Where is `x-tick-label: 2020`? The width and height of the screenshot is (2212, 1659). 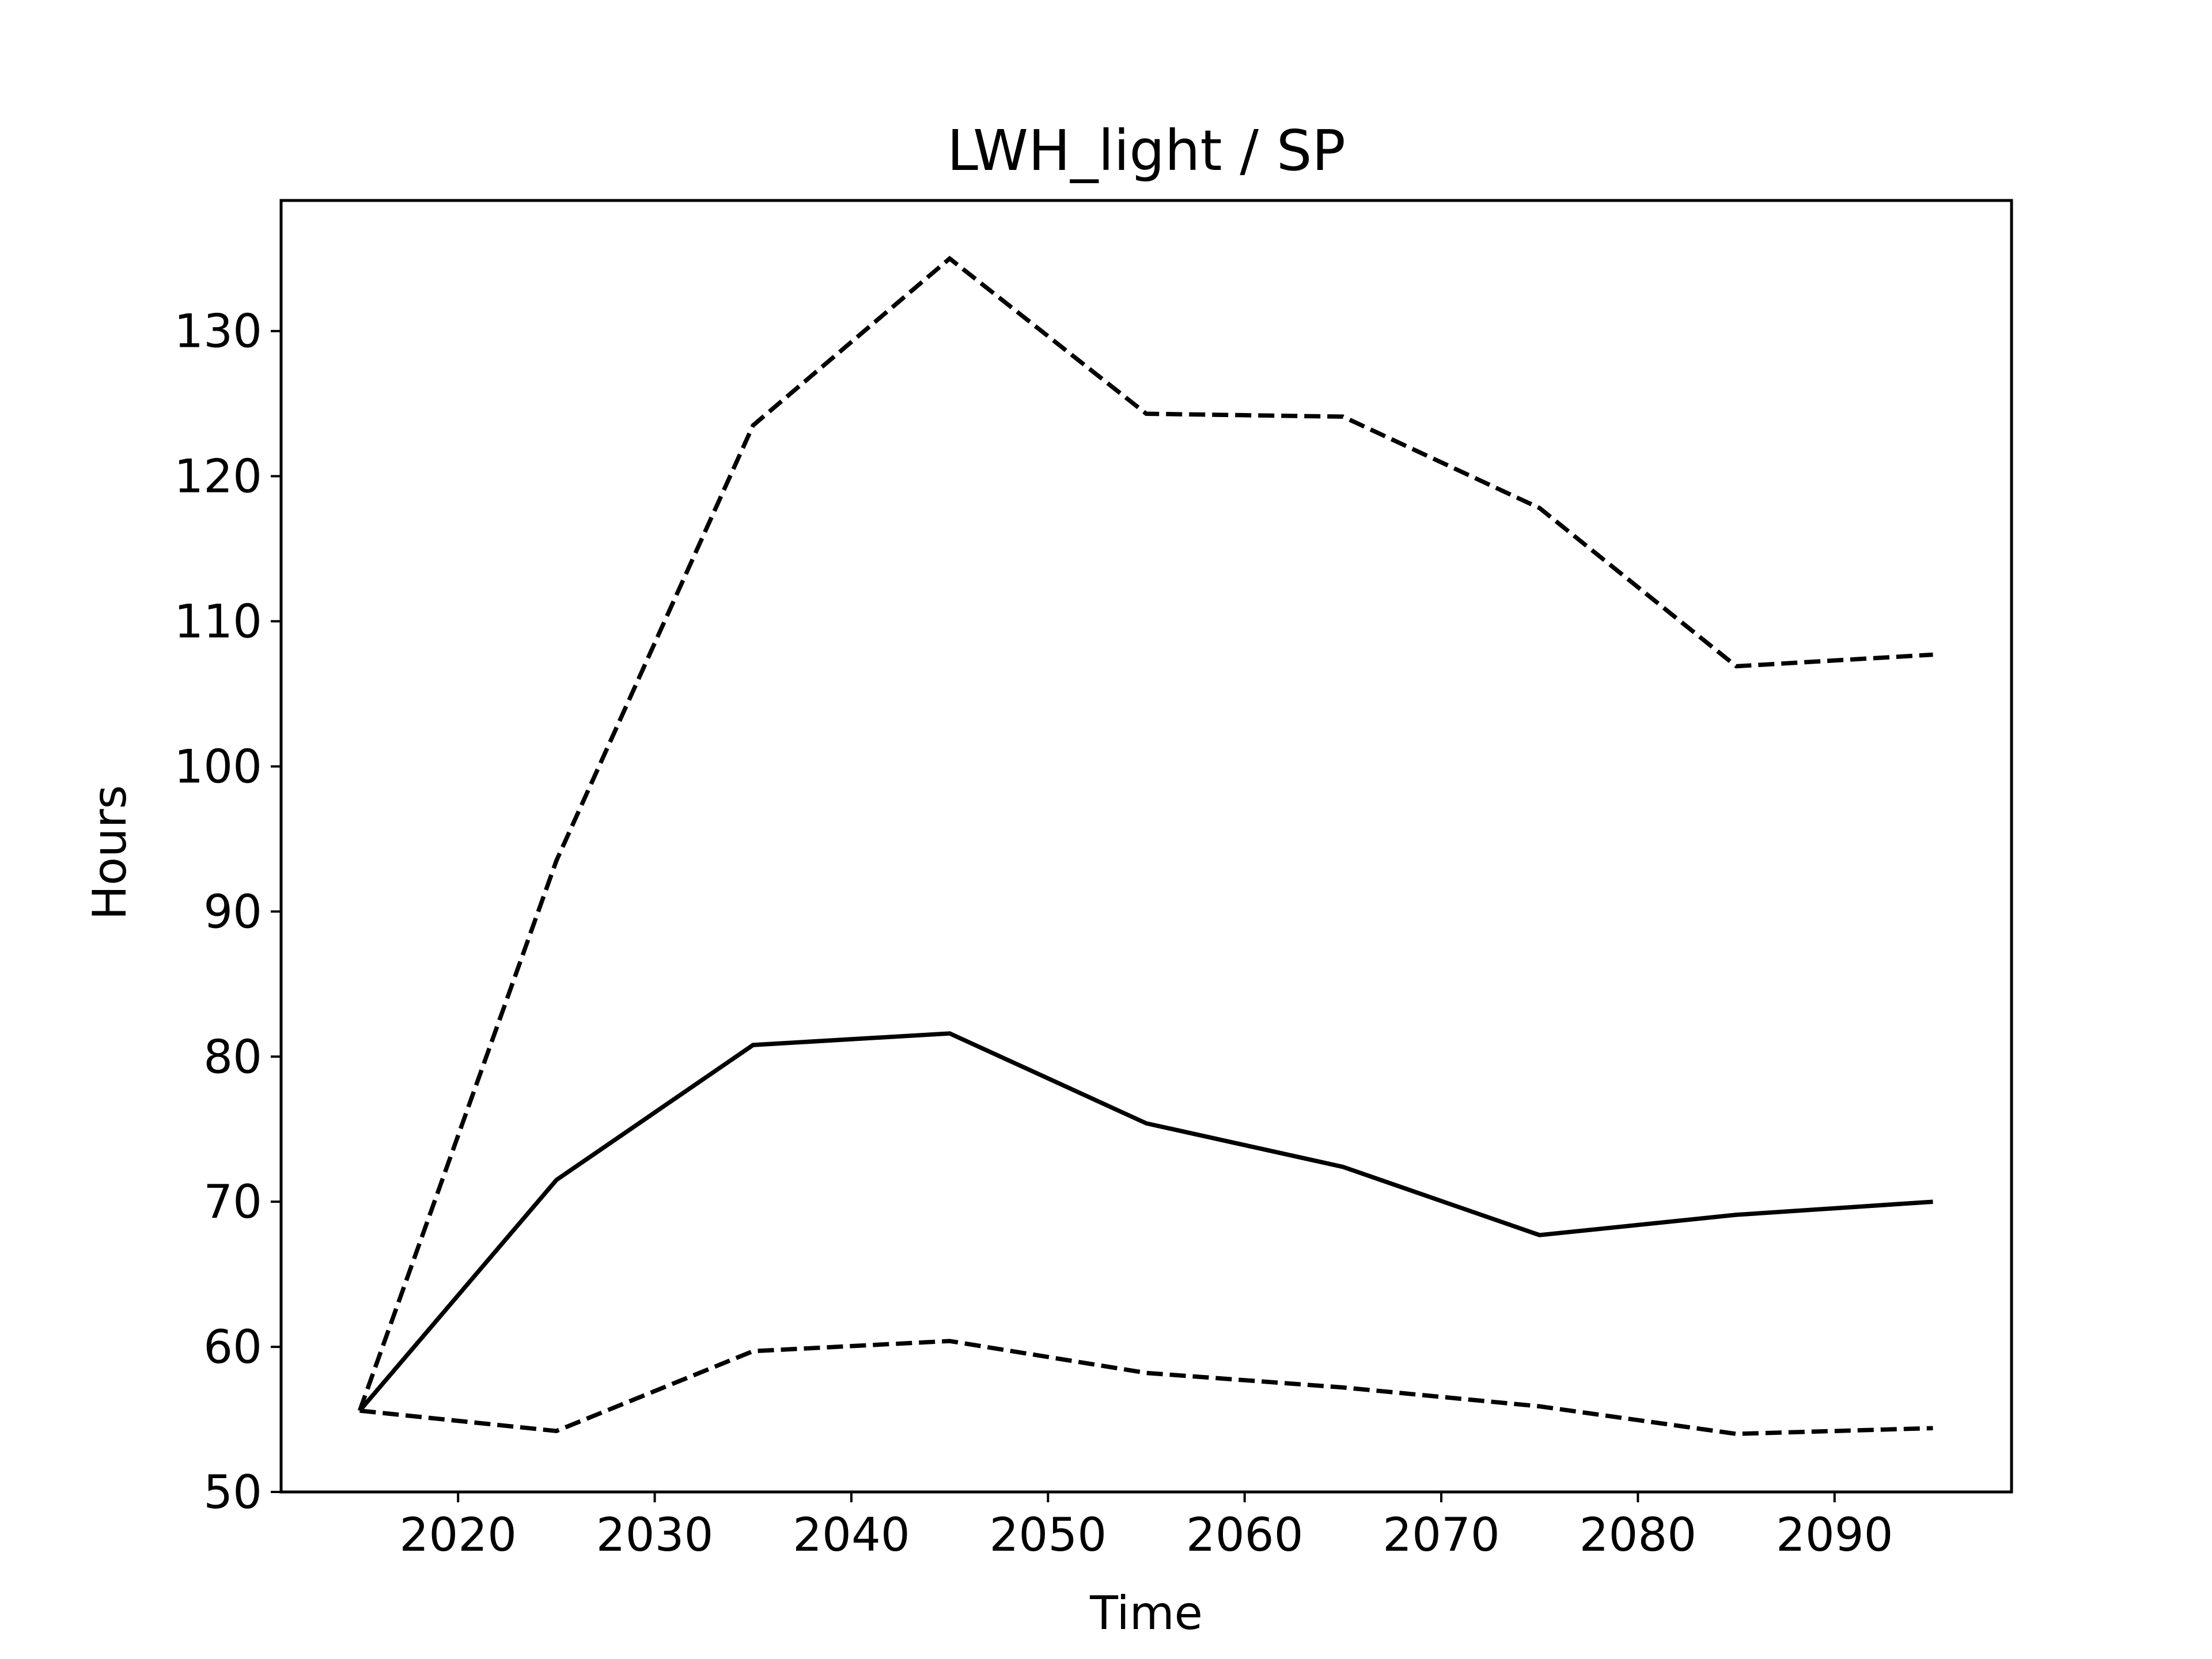
x-tick-label: 2020 is located at coordinates (458, 1535).